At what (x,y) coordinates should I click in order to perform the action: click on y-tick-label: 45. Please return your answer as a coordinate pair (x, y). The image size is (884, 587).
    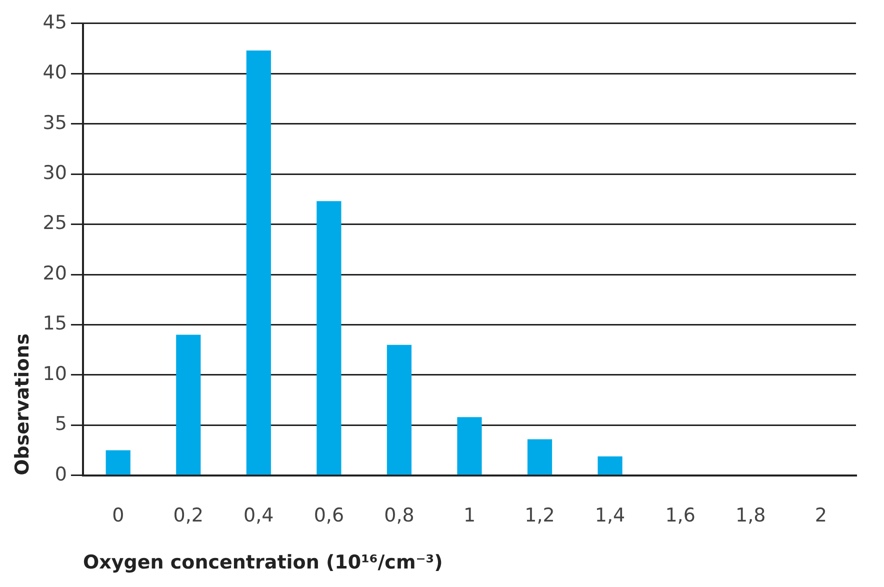
    Looking at the image, I should click on (54, 22).